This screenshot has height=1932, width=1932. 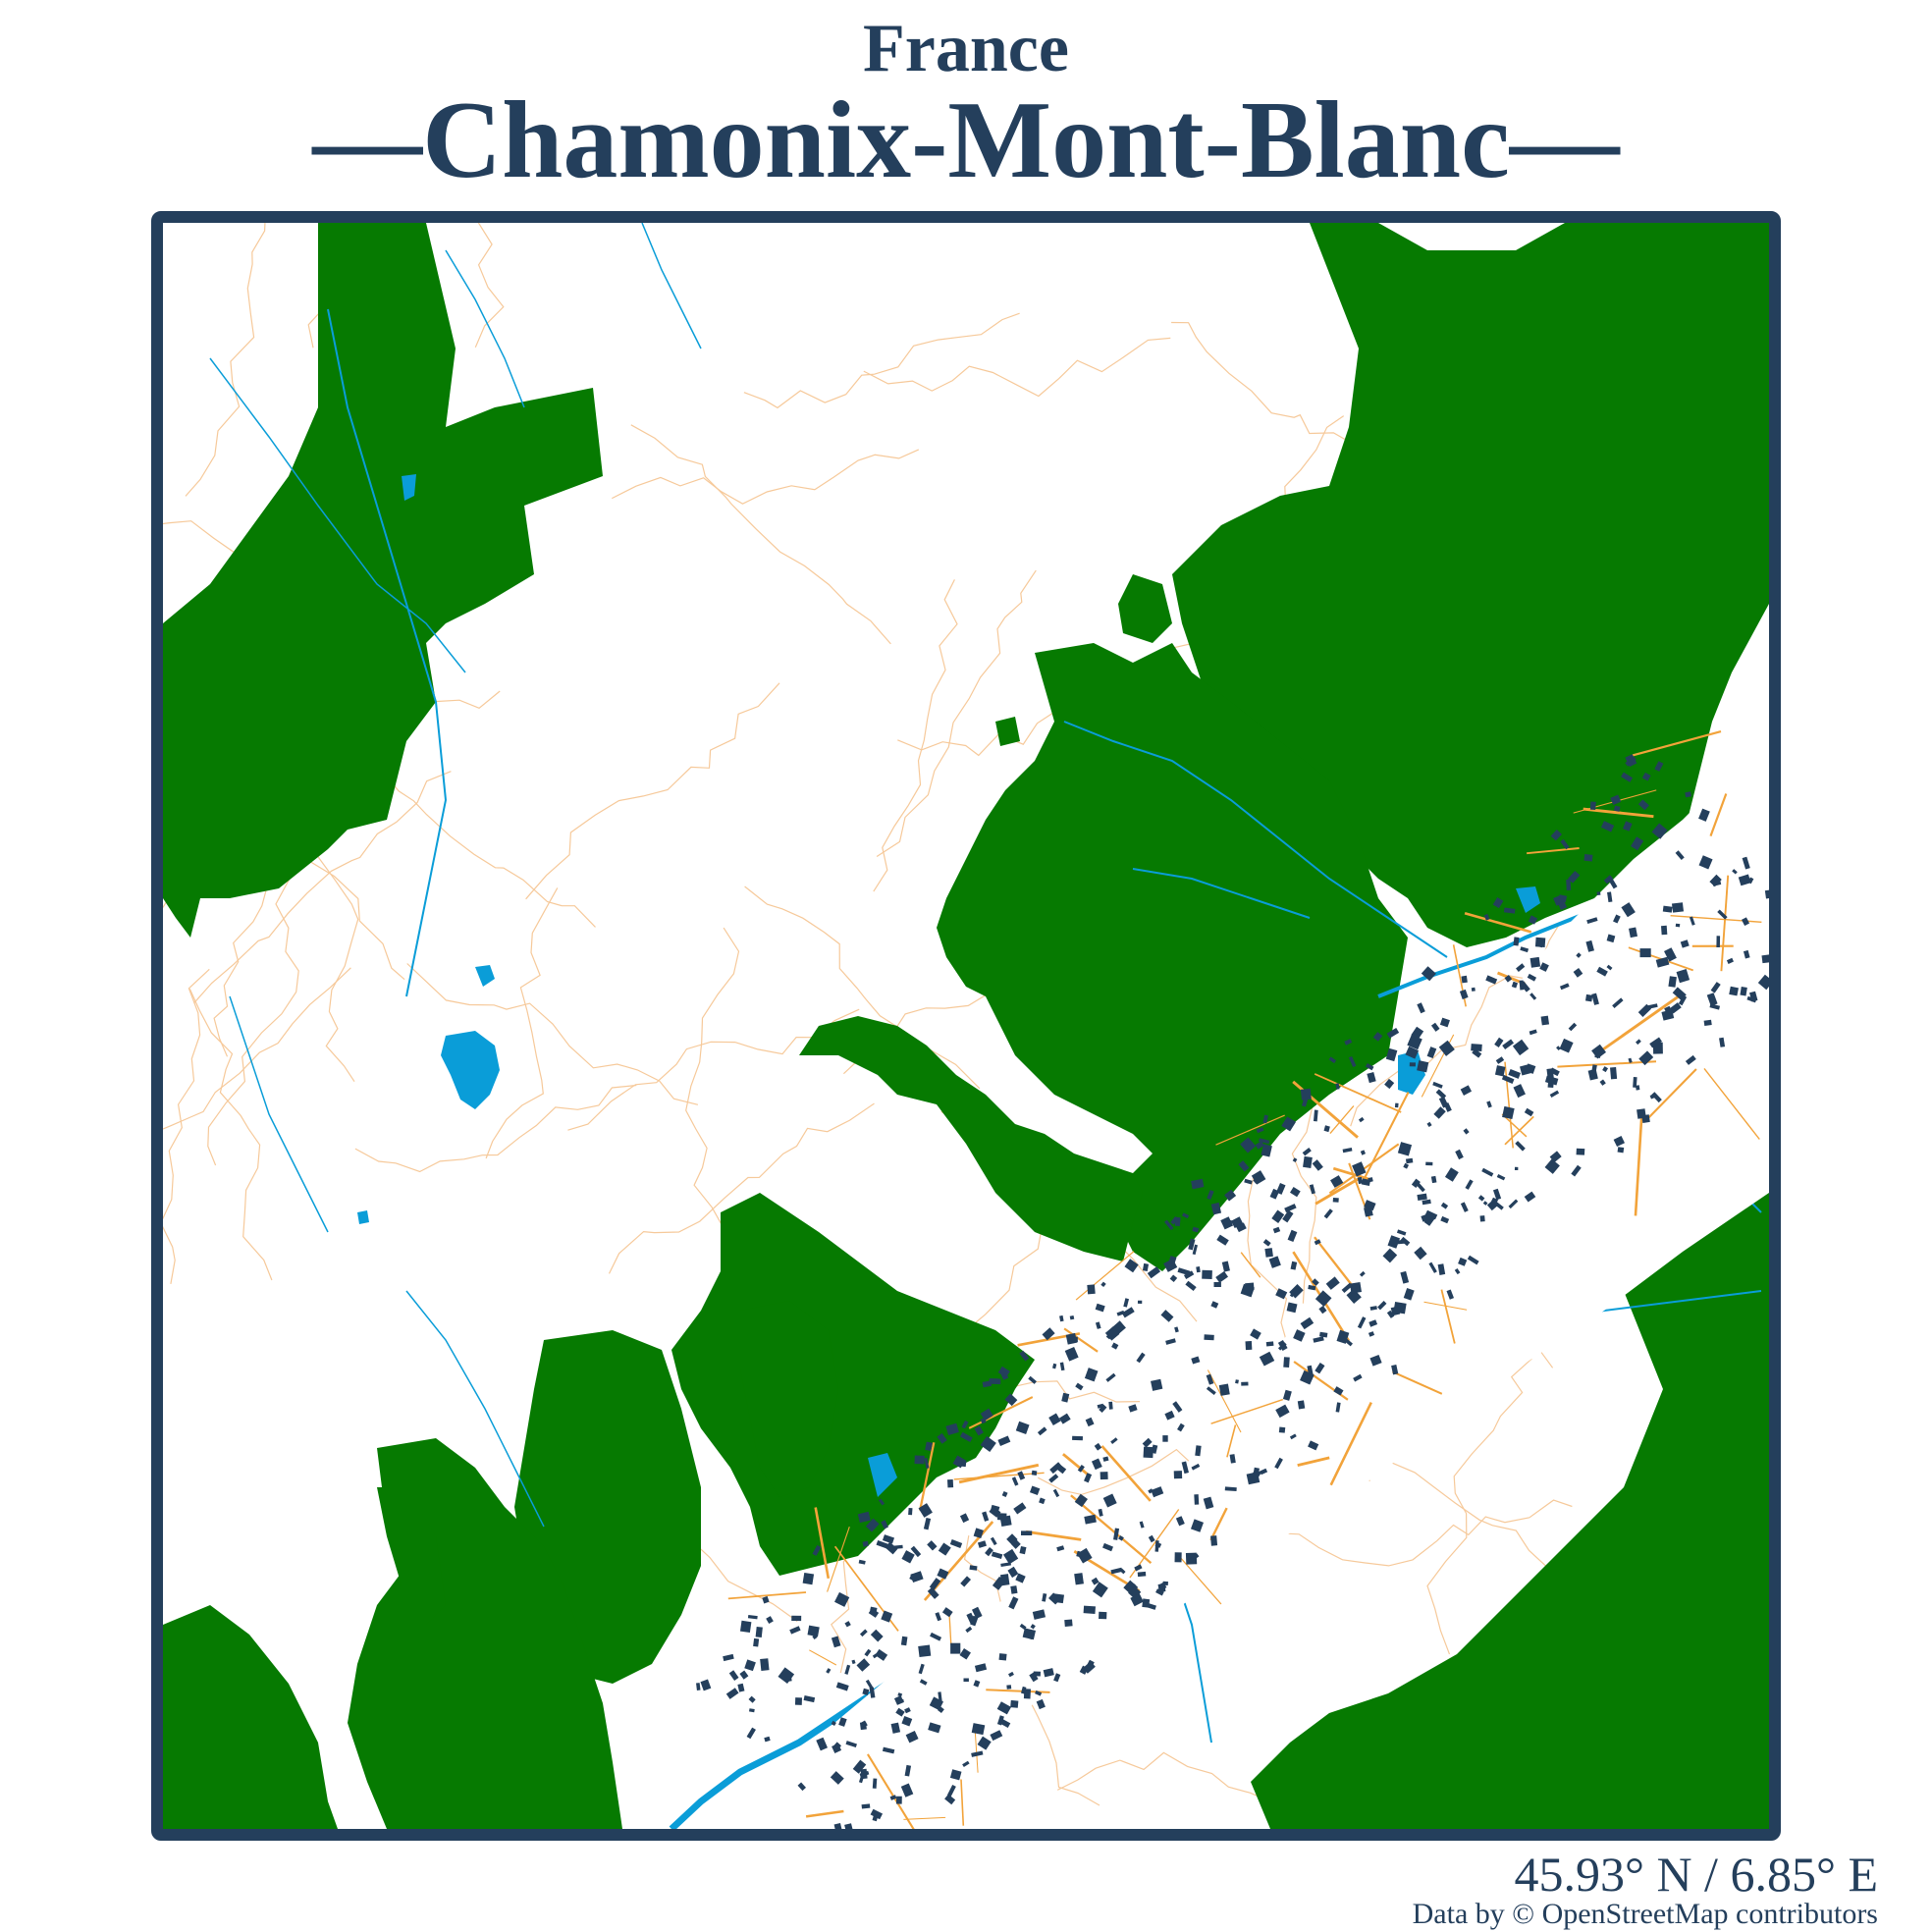 I want to click on country-title: France, so click(x=966, y=48).